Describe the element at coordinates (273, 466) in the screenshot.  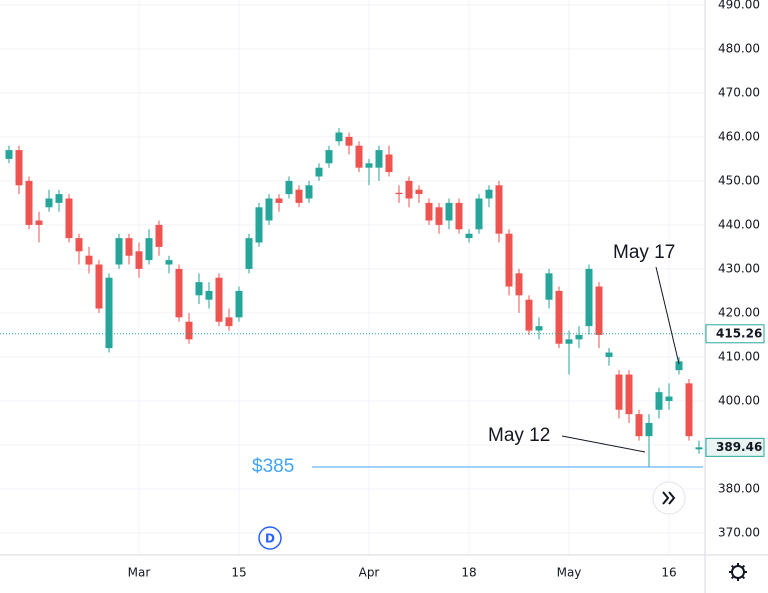
I see `reference-label: $385` at that location.